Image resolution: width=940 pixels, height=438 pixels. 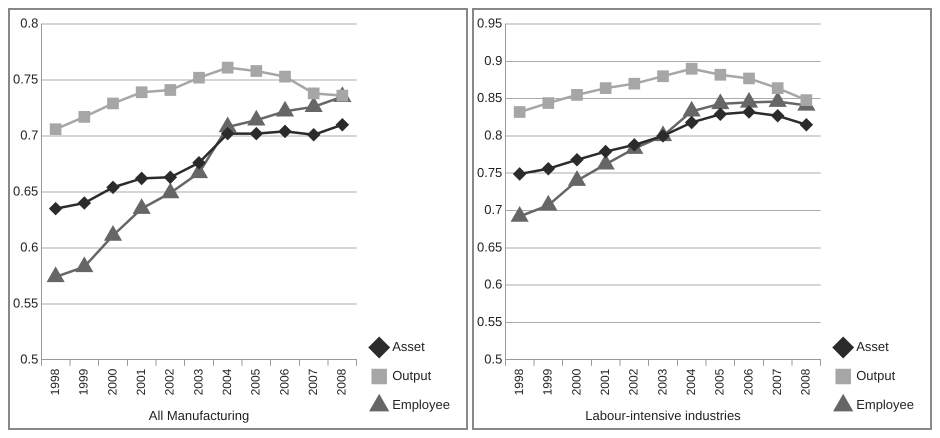 What do you see at coordinates (489, 23) in the screenshot?
I see `y-tick-label: 0.95` at bounding box center [489, 23].